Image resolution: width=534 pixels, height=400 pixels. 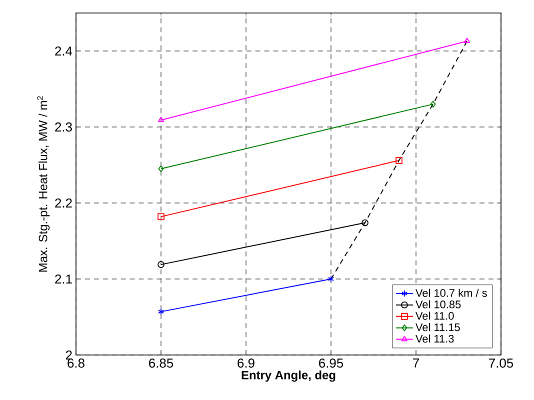 What do you see at coordinates (416, 363) in the screenshot?
I see `x-tick-label: 7` at bounding box center [416, 363].